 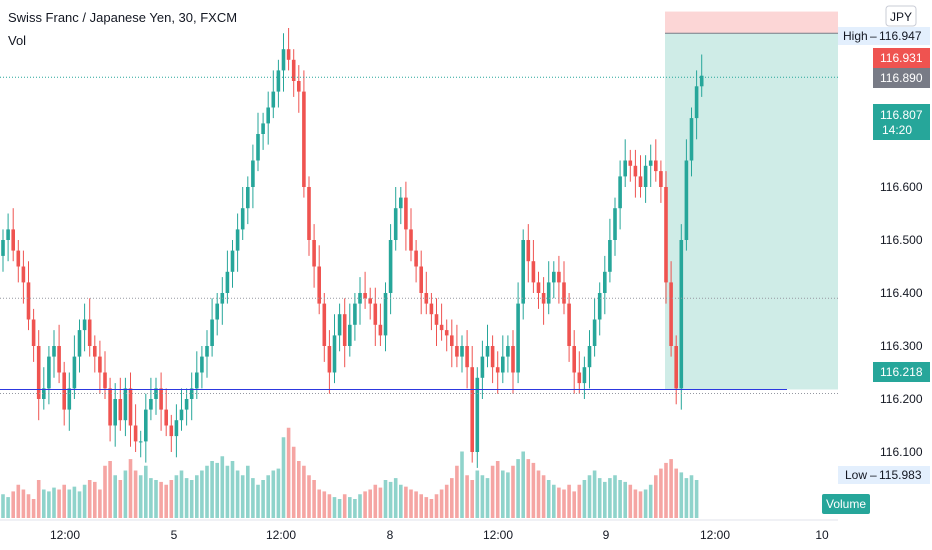 What do you see at coordinates (855, 36) in the screenshot?
I see `high-label: High` at bounding box center [855, 36].